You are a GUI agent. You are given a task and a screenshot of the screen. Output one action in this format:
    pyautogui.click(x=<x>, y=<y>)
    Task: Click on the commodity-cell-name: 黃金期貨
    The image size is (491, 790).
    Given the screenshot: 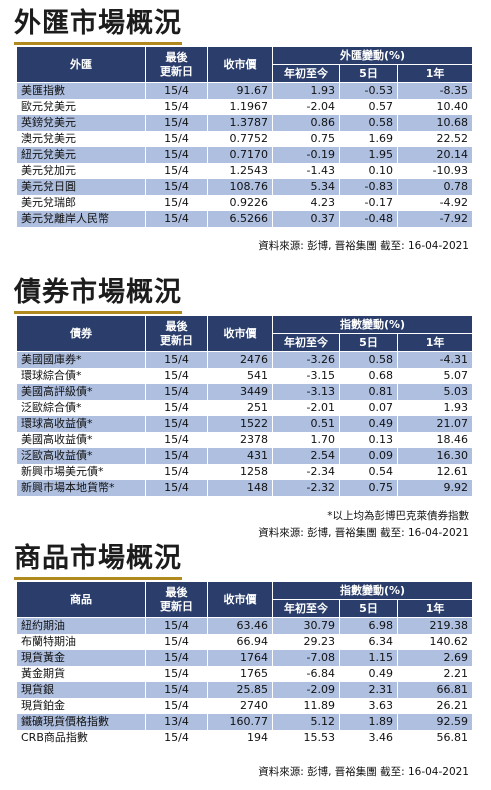 What is the action you would take?
    pyautogui.click(x=81, y=674)
    